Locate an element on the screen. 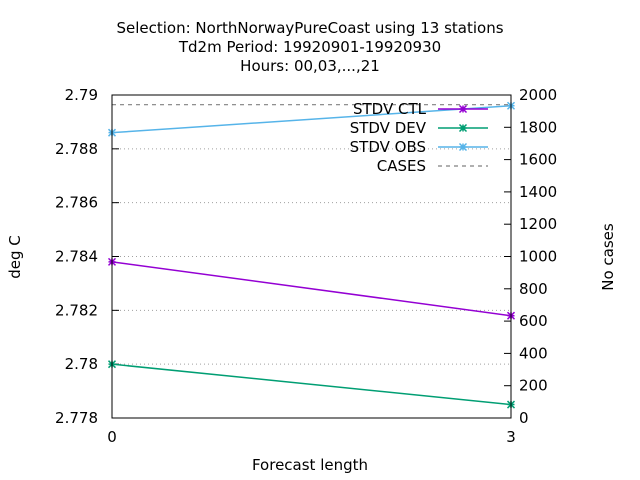  y-tick-label: 2.78 is located at coordinates (81, 364).